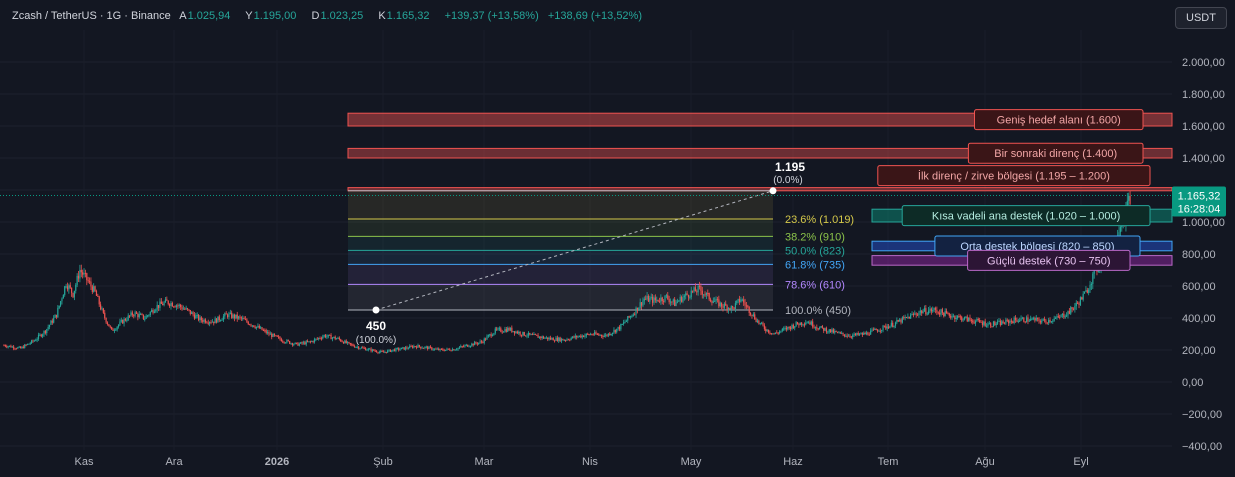 This screenshot has width=1235, height=477. I want to click on currency-button: USDT, so click(1201, 18).